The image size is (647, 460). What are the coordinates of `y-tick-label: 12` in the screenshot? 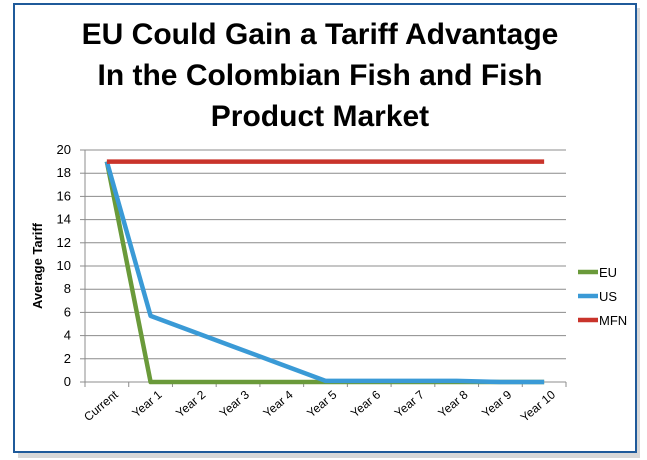 It's located at (64, 242).